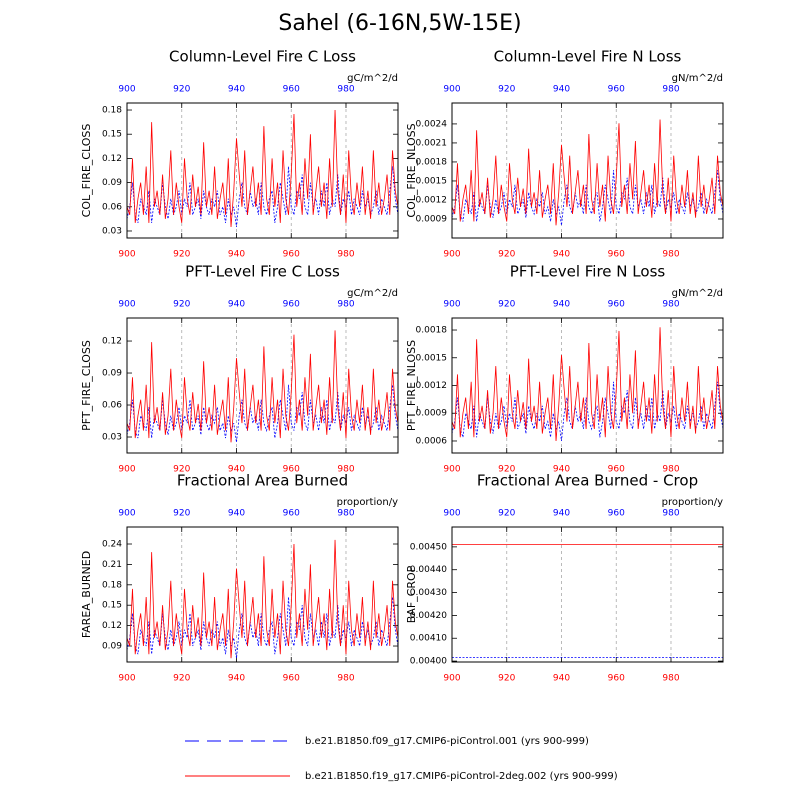 This screenshot has width=800, height=800. I want to click on y-tick-label: 0.0018, so click(432, 331).